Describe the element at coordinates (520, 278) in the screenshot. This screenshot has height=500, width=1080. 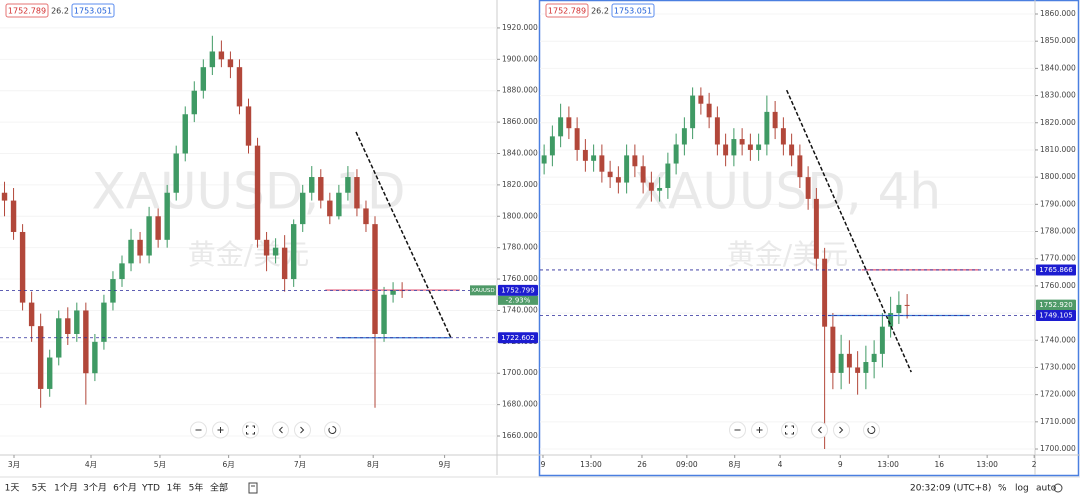
I see `y-tick-label: 1760.000` at that location.